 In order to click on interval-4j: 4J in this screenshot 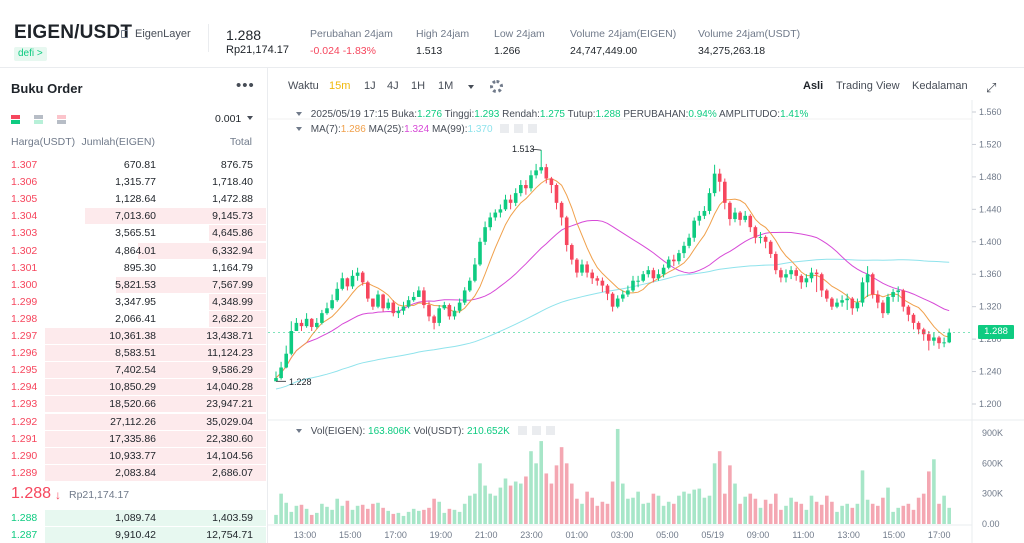, I will do `click(393, 86)`.